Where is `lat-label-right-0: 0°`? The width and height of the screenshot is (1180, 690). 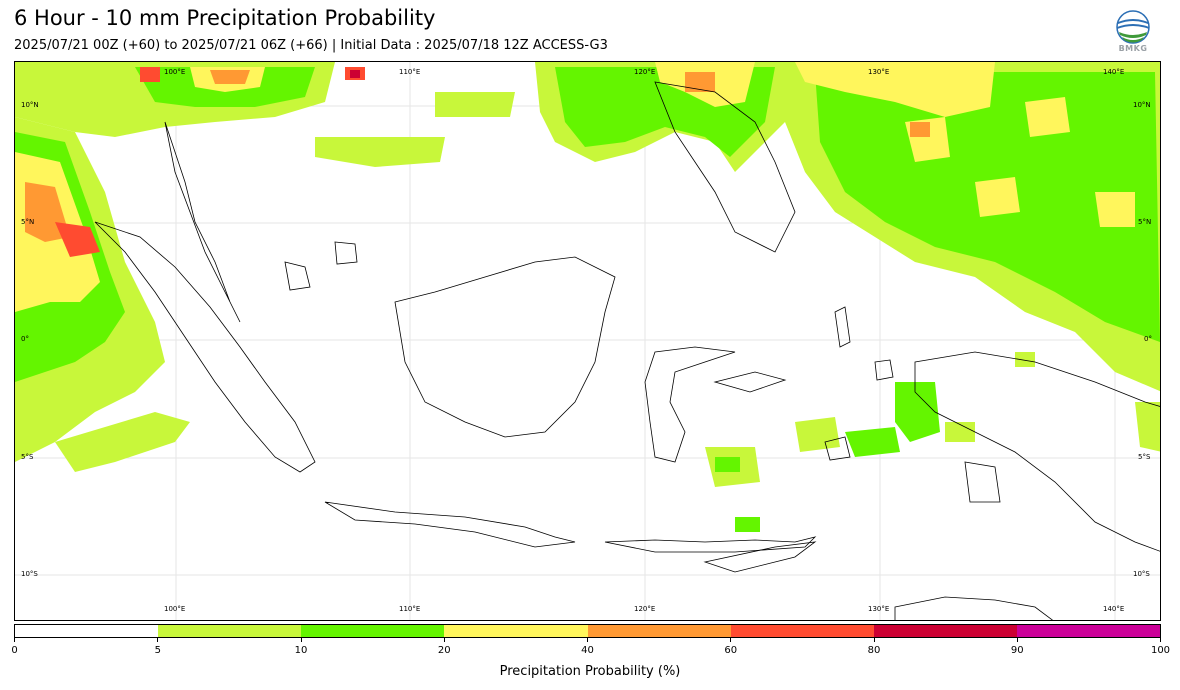 lat-label-right-0: 0° is located at coordinates (1148, 339).